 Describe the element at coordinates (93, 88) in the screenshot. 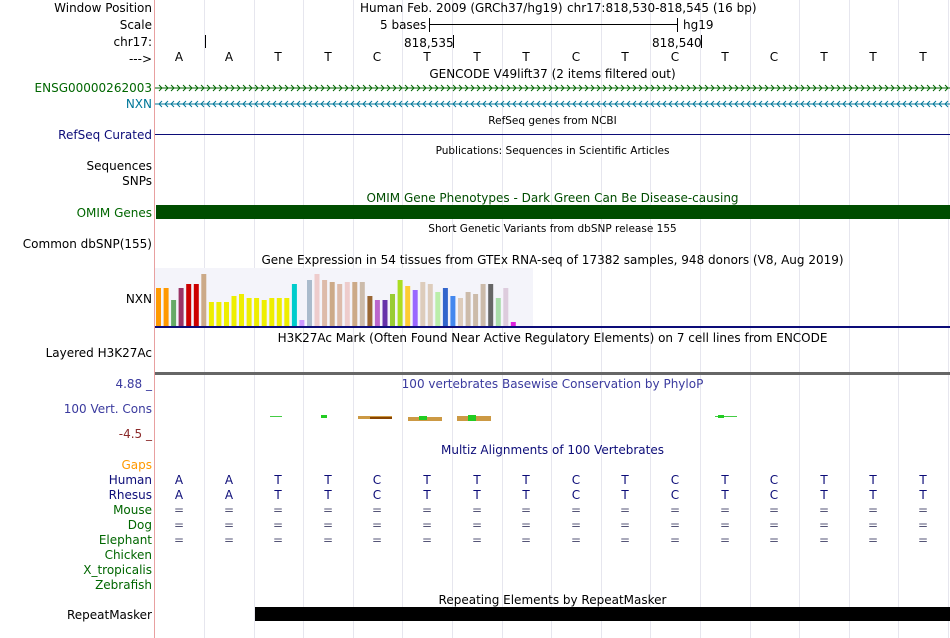

I see `gene-label-ensg: ENSG00000262003` at that location.